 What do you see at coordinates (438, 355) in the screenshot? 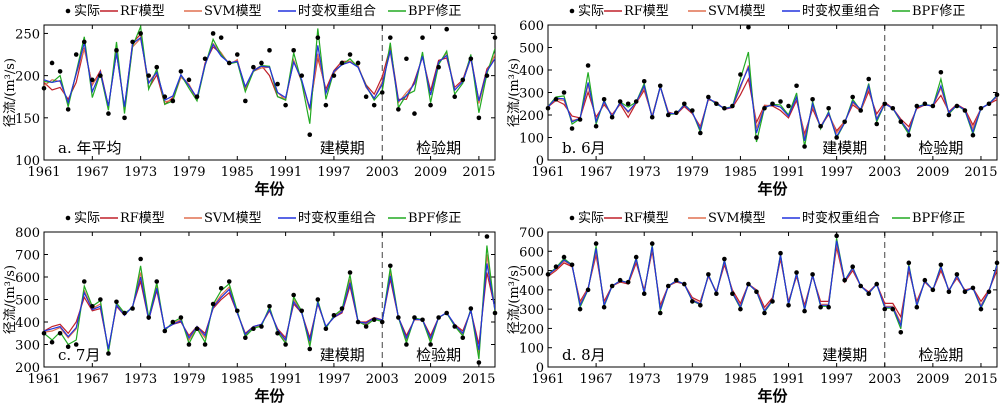
I see `validation-period-label: 检验期` at bounding box center [438, 355].